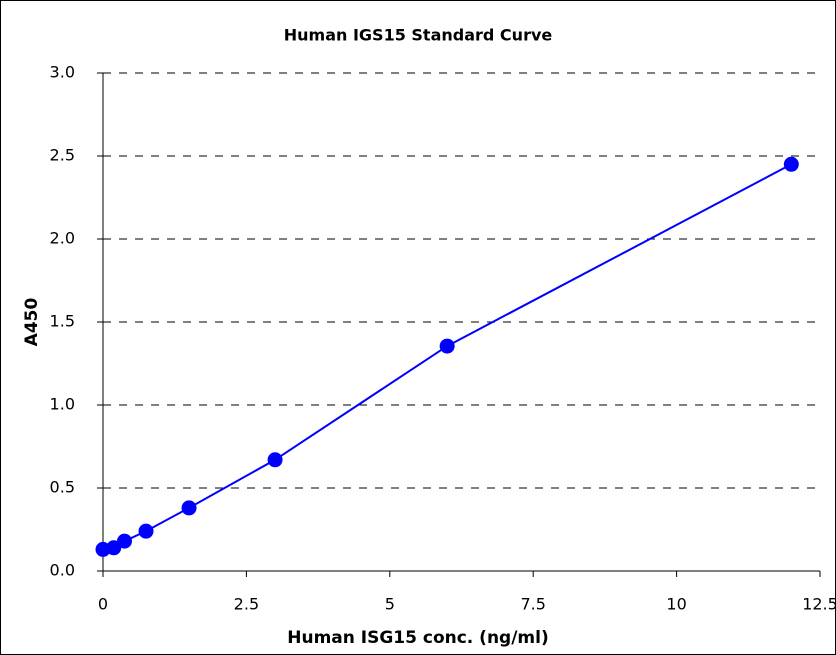 The image size is (836, 655). Describe the element at coordinates (819, 604) in the screenshot. I see `x-tick-label: 12.5` at that location.